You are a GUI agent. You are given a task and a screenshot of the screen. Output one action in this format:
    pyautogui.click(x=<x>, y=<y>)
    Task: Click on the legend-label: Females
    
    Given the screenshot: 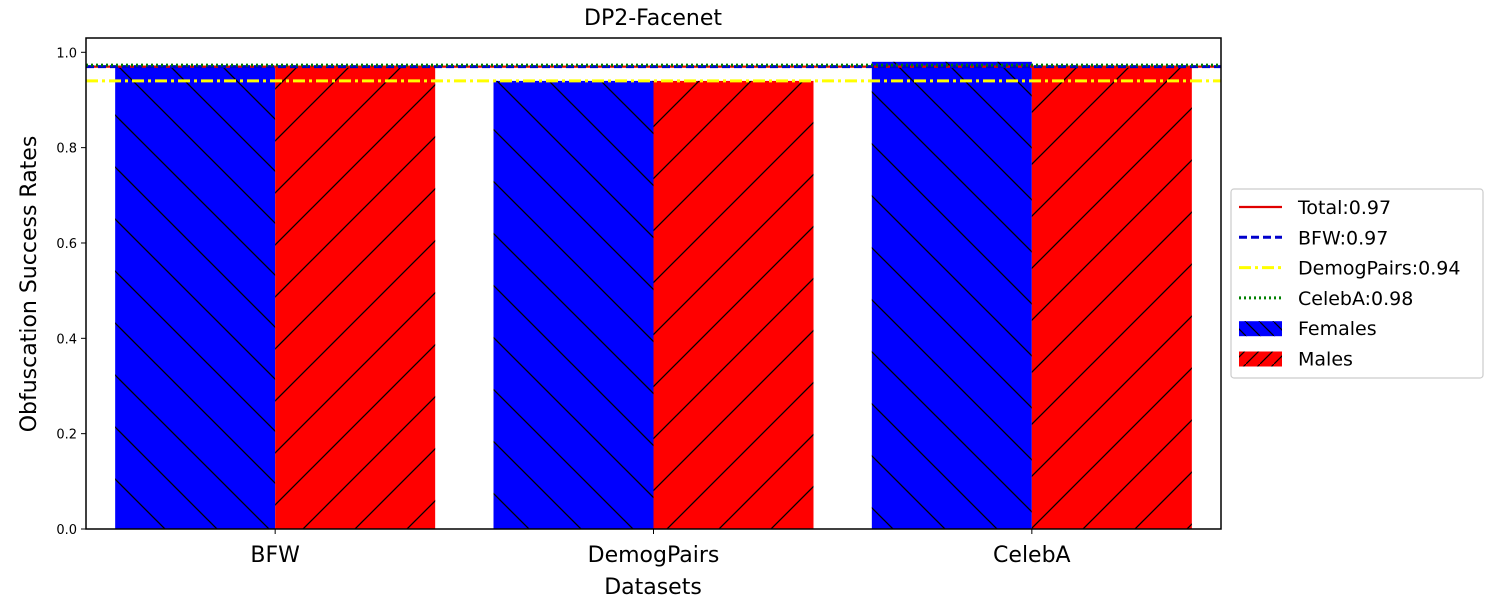 What is the action you would take?
    pyautogui.click(x=1337, y=329)
    